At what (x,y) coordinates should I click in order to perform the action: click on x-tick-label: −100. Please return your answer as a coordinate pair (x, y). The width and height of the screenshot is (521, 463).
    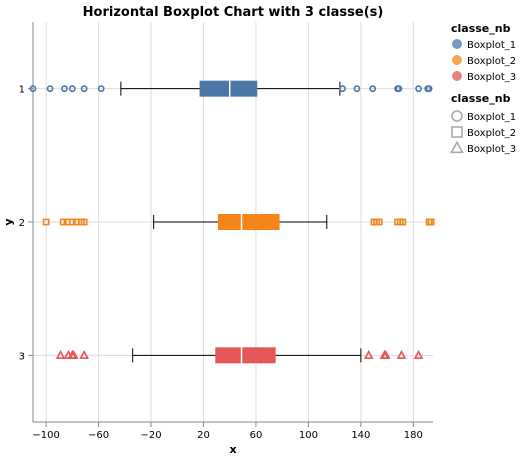
    Looking at the image, I should click on (45, 435).